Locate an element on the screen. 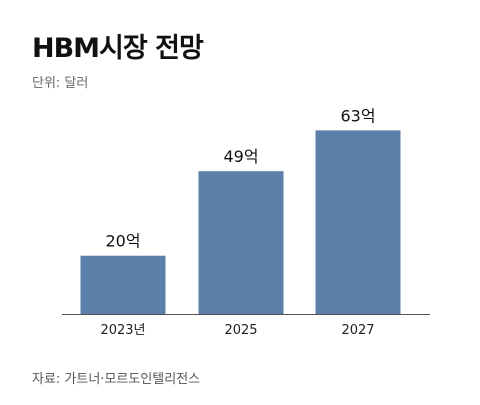 The image size is (480, 405). x-tick-label-0: 2023년 is located at coordinates (122, 330).